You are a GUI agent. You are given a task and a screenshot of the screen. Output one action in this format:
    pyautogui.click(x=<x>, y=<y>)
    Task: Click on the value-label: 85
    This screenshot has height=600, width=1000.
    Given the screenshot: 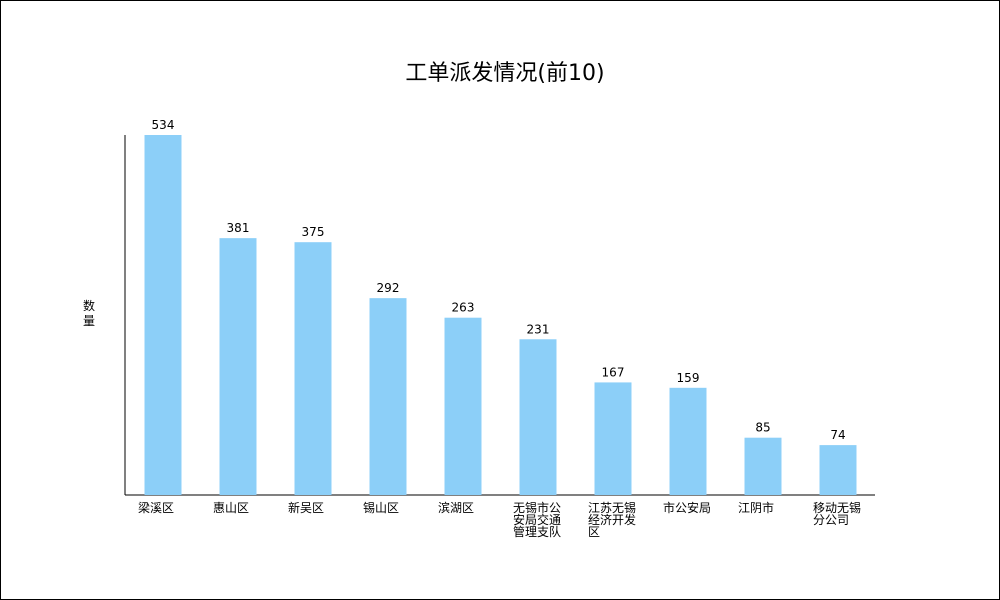 What is the action you would take?
    pyautogui.click(x=762, y=428)
    